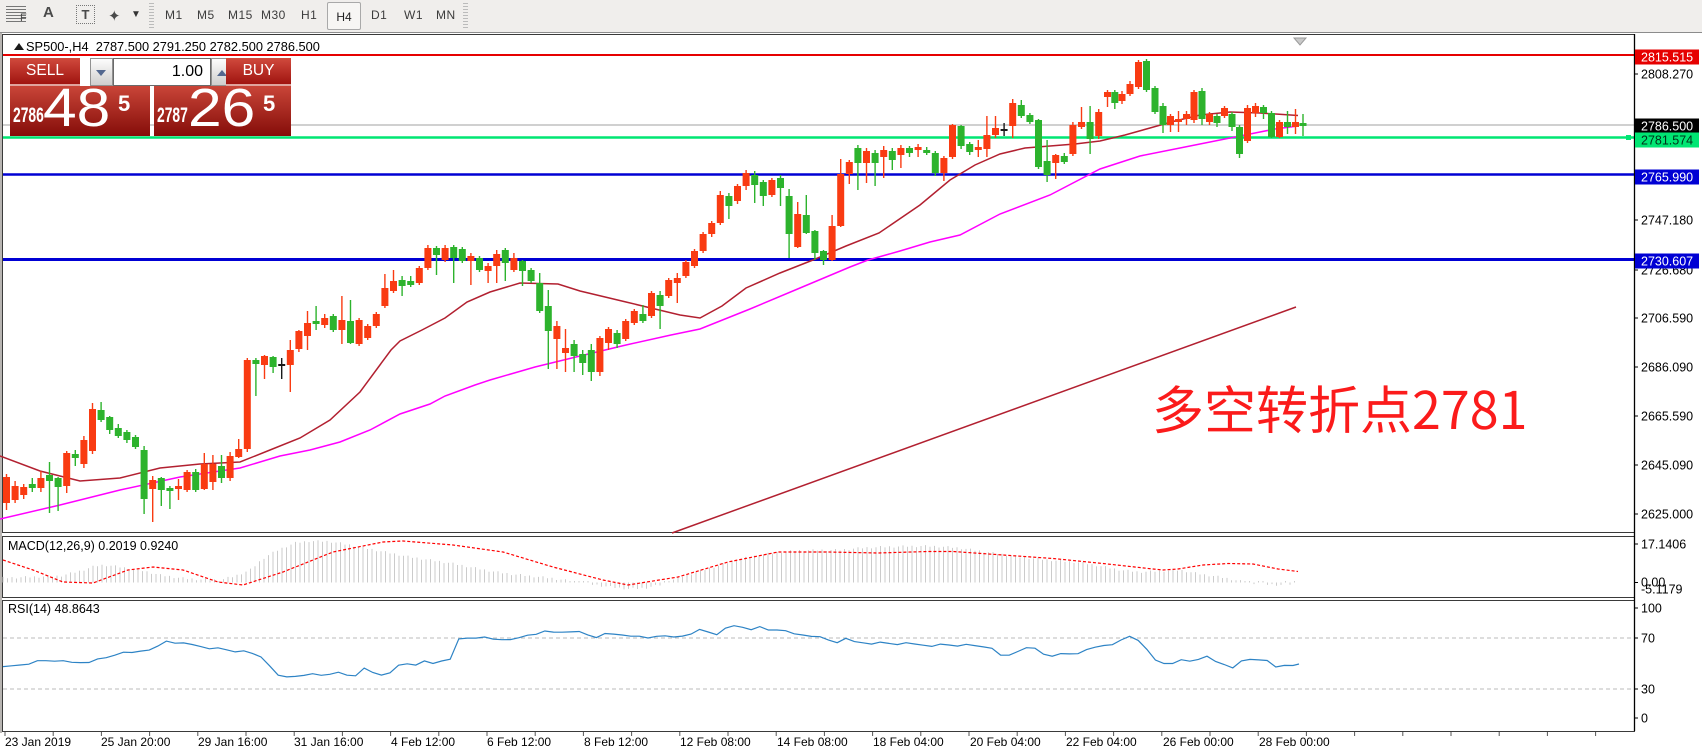 The width and height of the screenshot is (1702, 754). What do you see at coordinates (1667, 466) in the screenshot?
I see `svg-text: 2645.090` at bounding box center [1667, 466].